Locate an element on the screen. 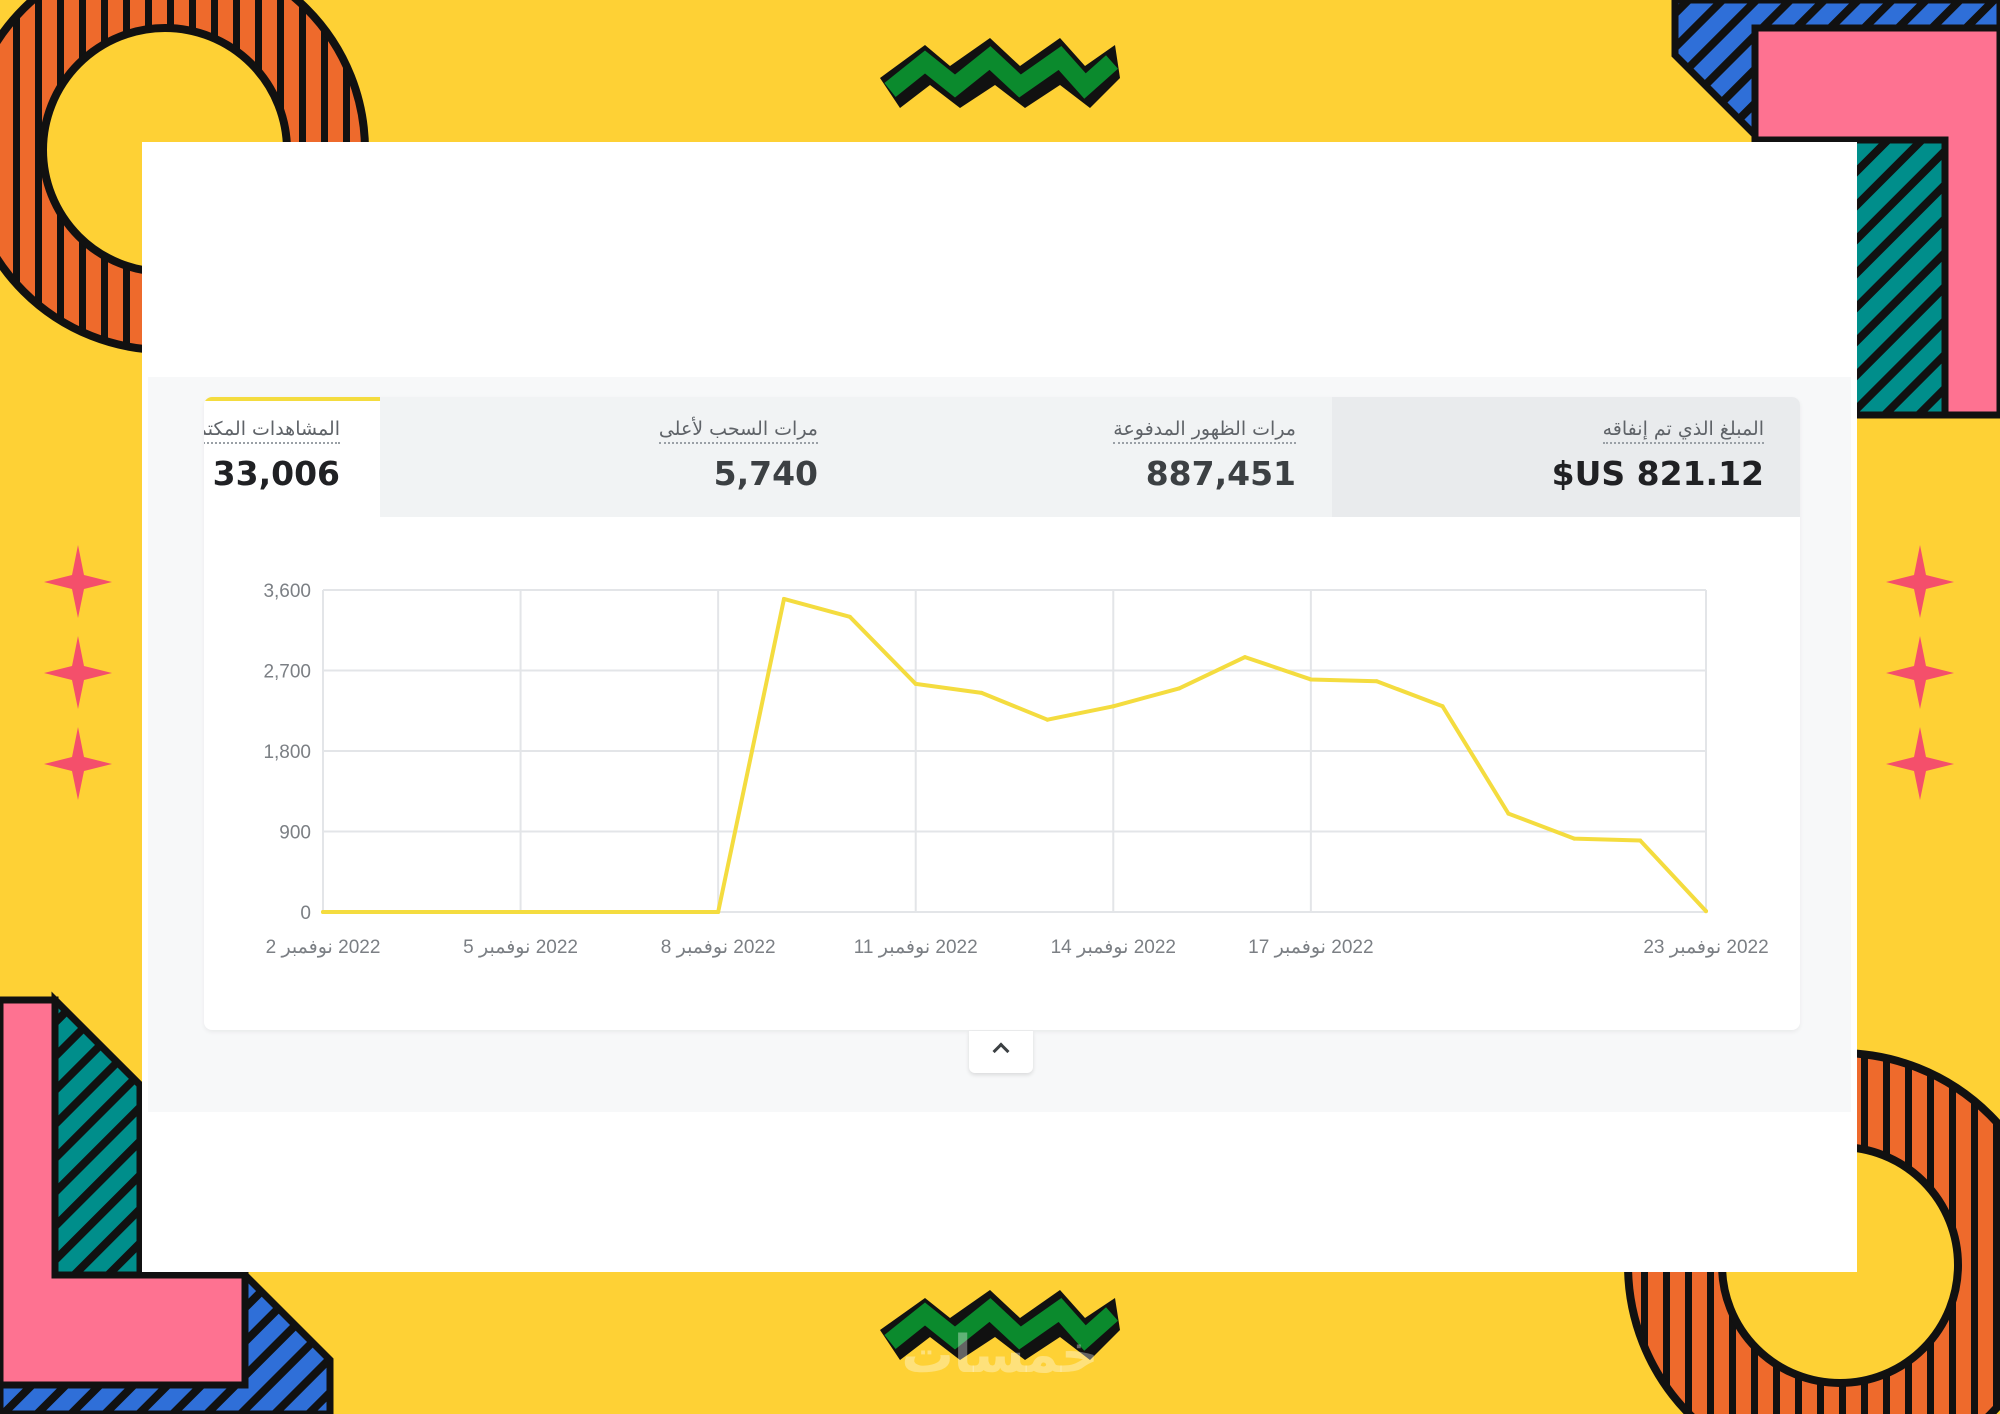  zigzag-decoration-bottom is located at coordinates (1000, 1325).